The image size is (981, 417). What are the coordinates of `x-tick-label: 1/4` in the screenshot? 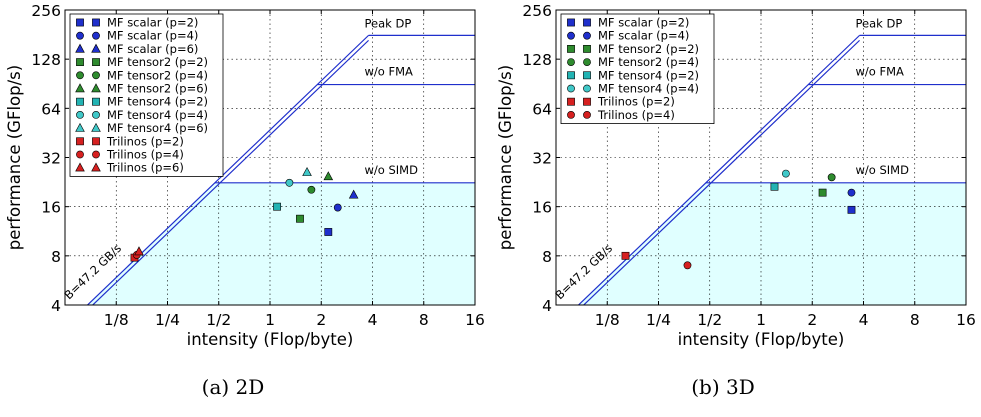 It's located at (658, 320).